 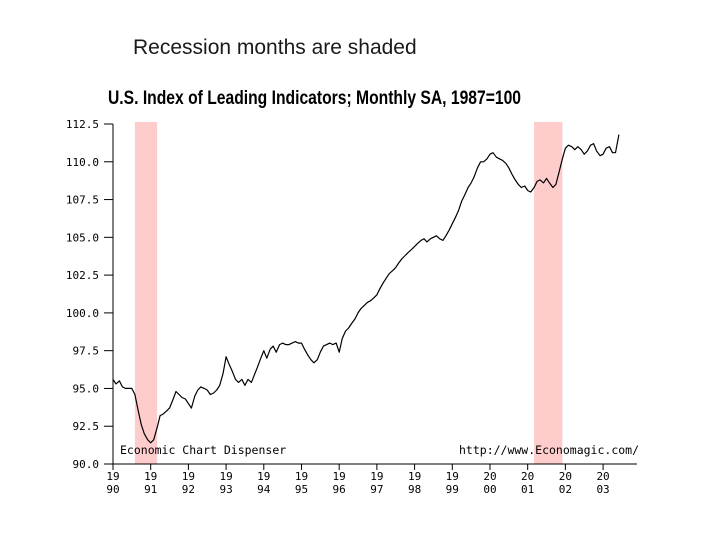 What do you see at coordinates (86, 464) in the screenshot?
I see `y-tick-label: 90.0` at bounding box center [86, 464].